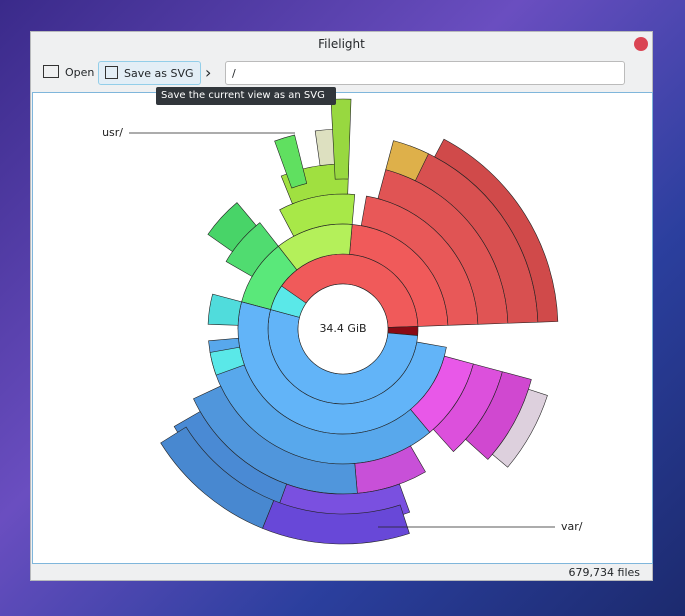 Image resolution: width=685 pixels, height=616 pixels. I want to click on var-label: var/, so click(572, 526).